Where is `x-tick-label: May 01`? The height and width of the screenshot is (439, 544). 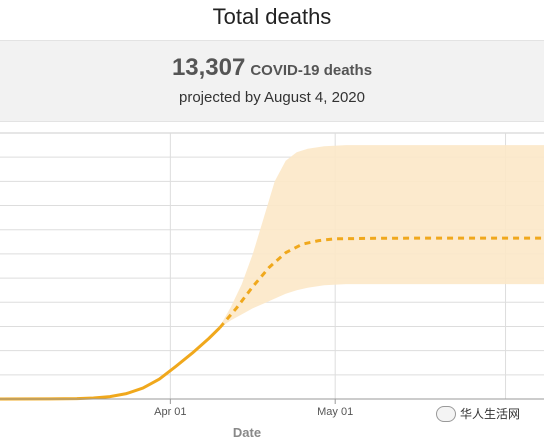 x-tick-label: May 01 is located at coordinates (335, 412).